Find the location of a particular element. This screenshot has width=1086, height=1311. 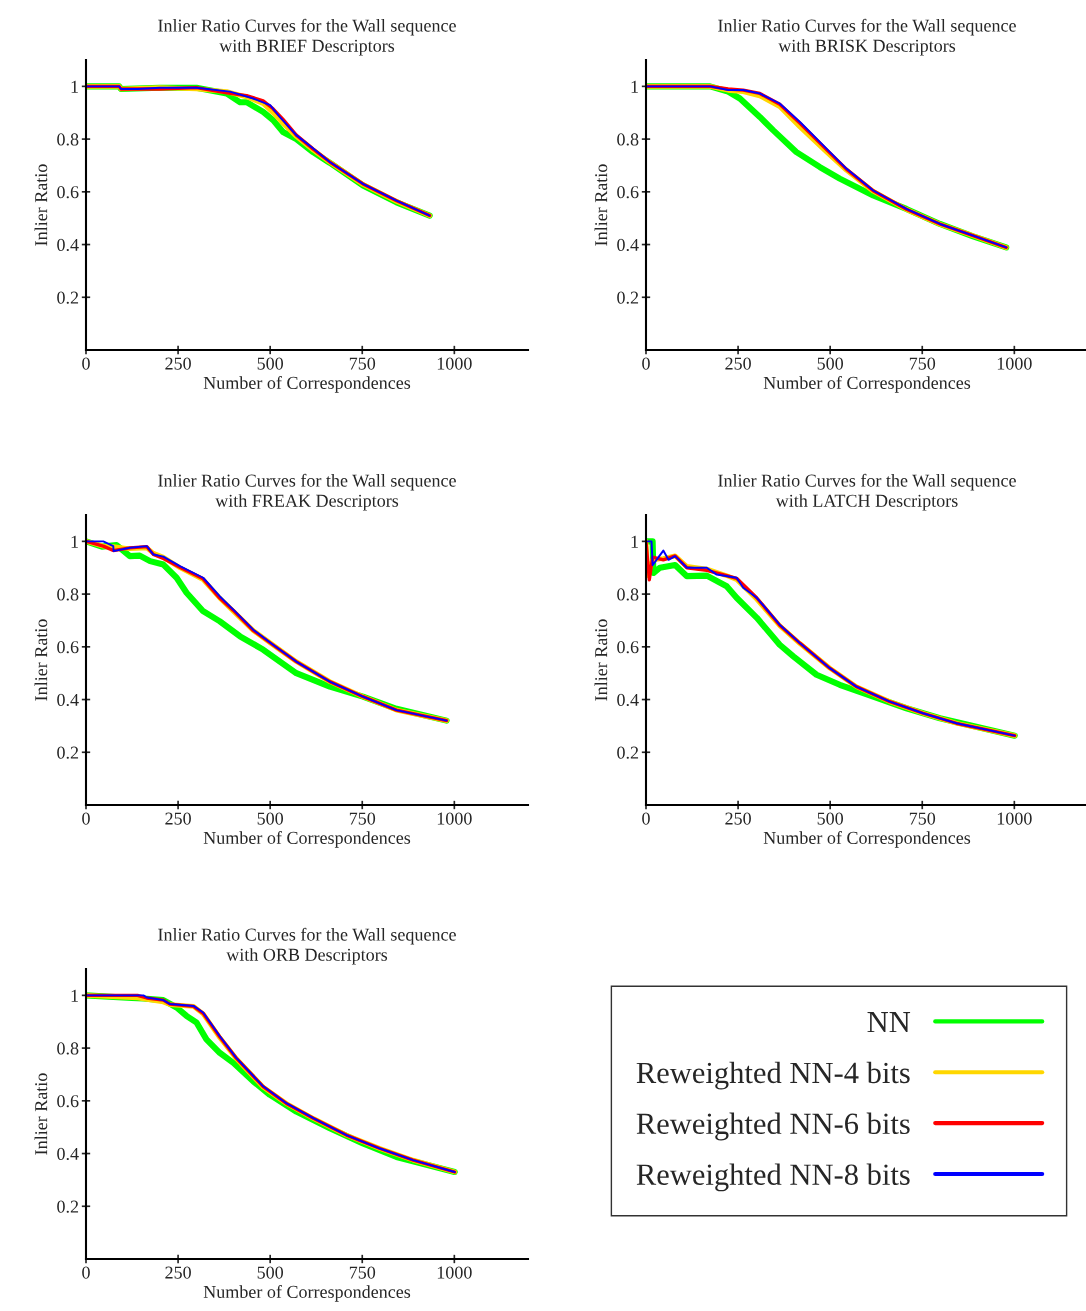

chart-title: Inlier Ratio Curves for the Wall sequence with BRISK Descriptors is located at coordinates (867, 37).